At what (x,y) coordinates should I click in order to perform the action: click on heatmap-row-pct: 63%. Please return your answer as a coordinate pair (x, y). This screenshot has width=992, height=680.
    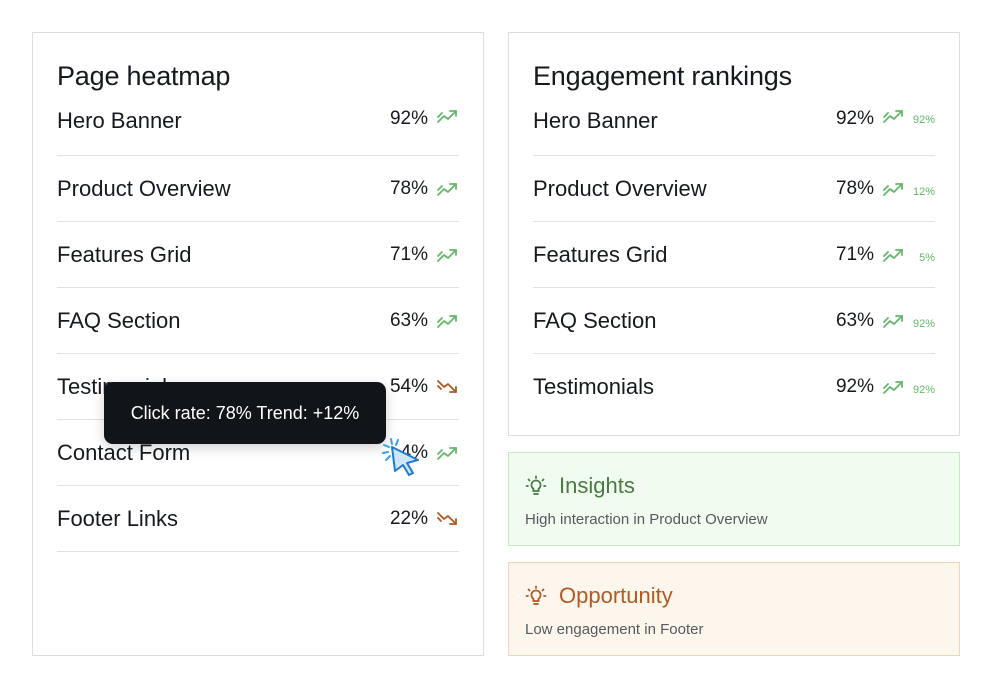
    Looking at the image, I should click on (408, 320).